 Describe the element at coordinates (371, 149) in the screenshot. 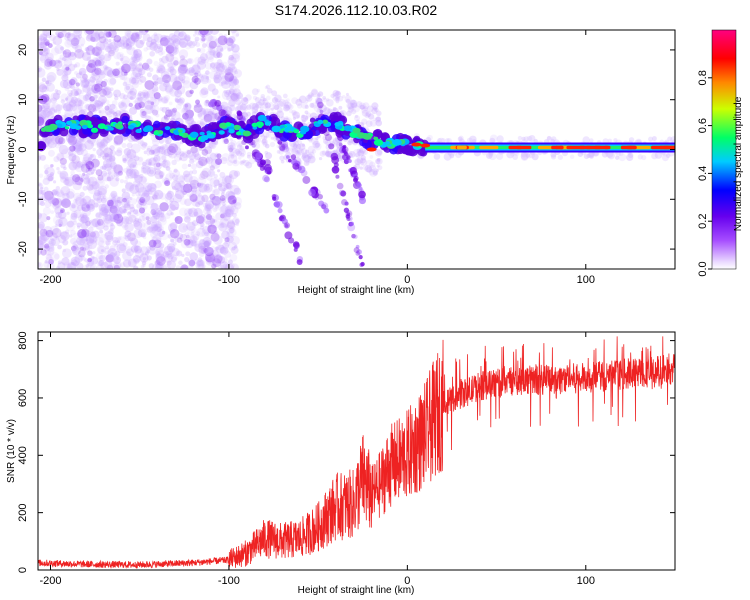

I see `spectrogram-band-peak` at that location.